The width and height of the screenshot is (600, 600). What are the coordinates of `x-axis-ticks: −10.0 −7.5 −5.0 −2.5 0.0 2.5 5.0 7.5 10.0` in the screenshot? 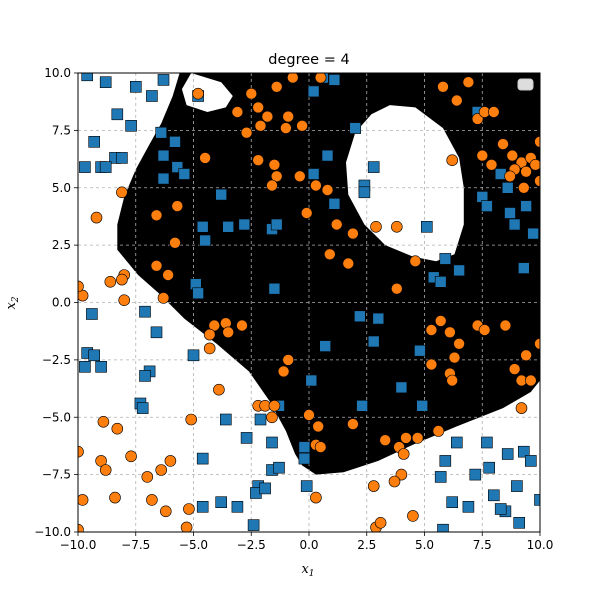 It's located at (307, 542).